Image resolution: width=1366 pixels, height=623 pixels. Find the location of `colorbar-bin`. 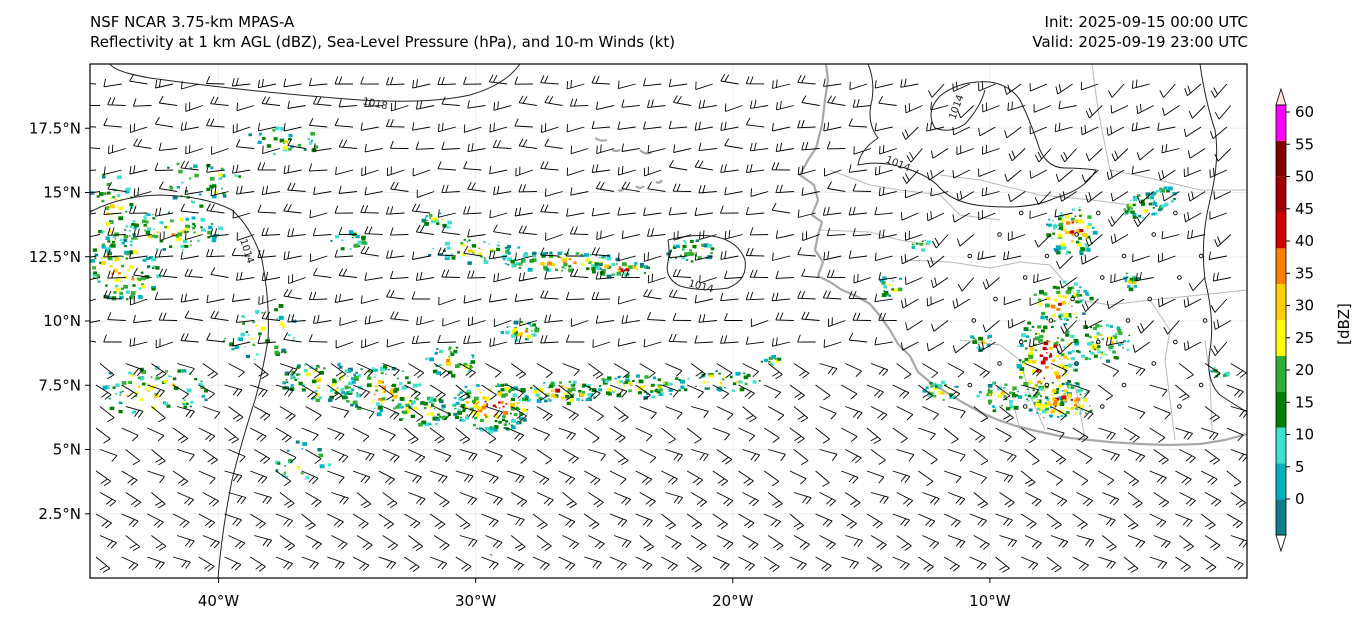

colorbar-bin is located at coordinates (1281, 445).